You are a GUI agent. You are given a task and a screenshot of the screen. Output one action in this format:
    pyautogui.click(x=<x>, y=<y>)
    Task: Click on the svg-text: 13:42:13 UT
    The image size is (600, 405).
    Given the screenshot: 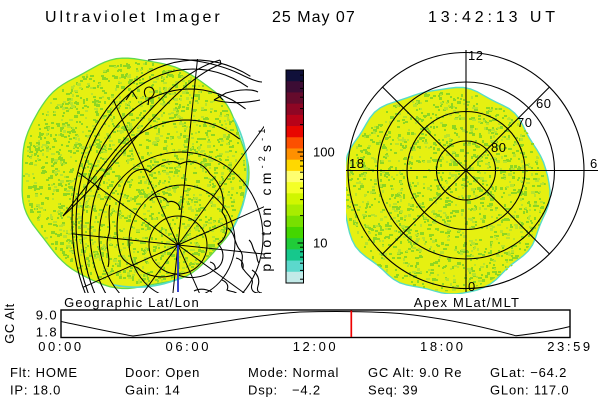 What is the action you would take?
    pyautogui.click(x=493, y=17)
    